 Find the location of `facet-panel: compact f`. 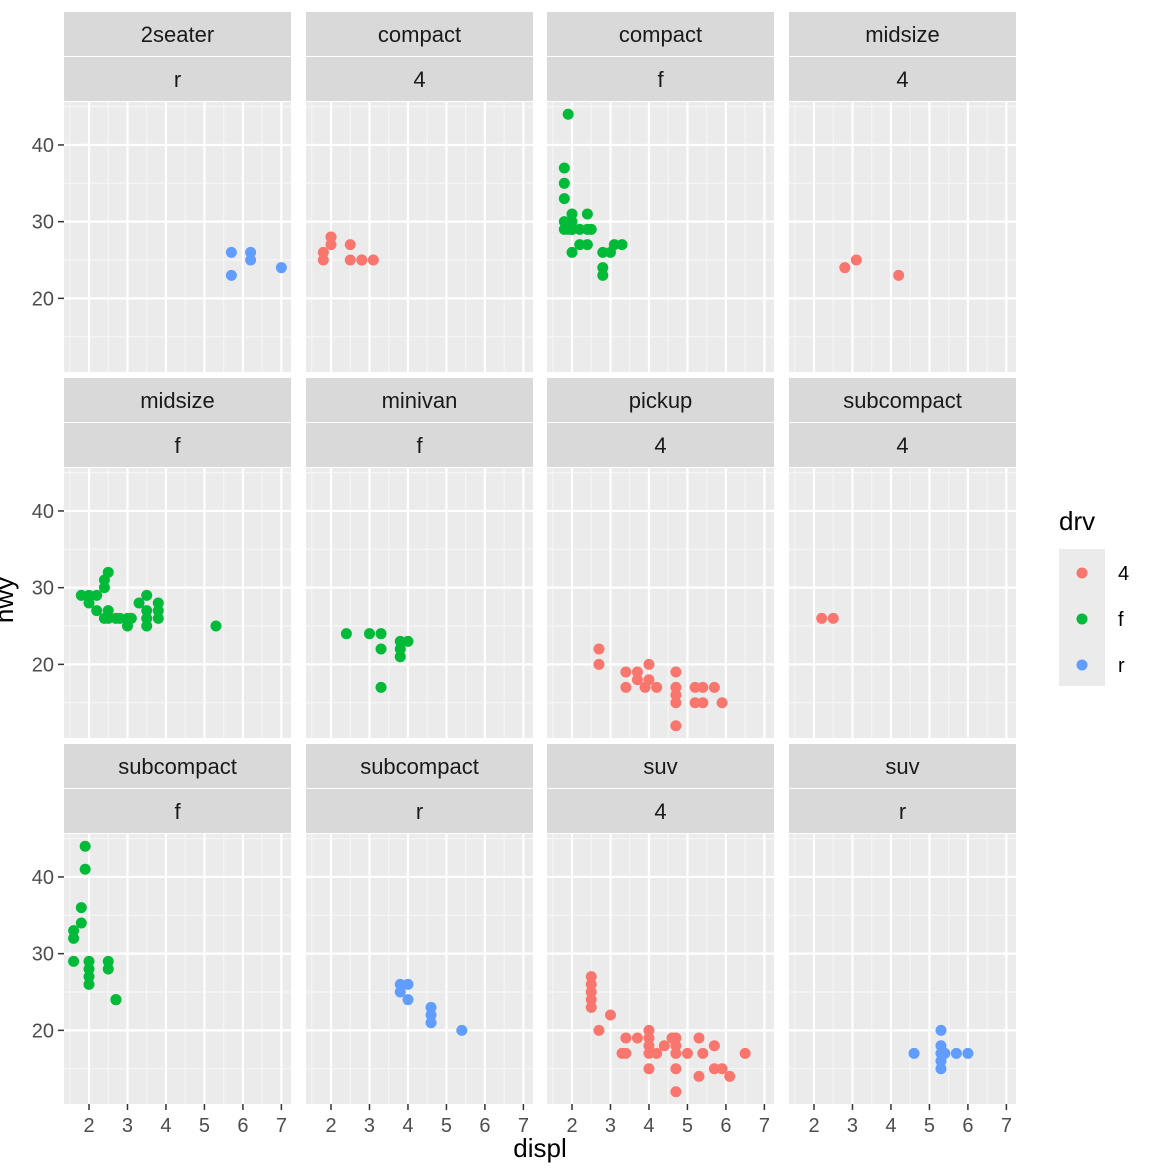

facet-panel: compact f is located at coordinates (660, 192).